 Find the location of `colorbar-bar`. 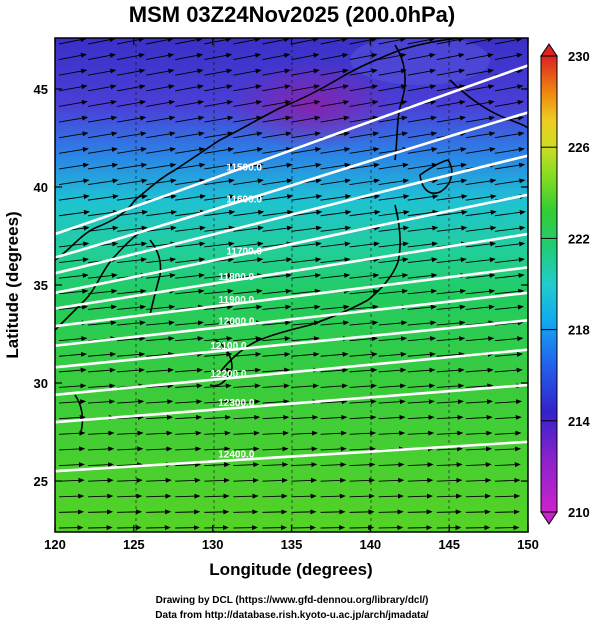

colorbar-bar is located at coordinates (549, 284).